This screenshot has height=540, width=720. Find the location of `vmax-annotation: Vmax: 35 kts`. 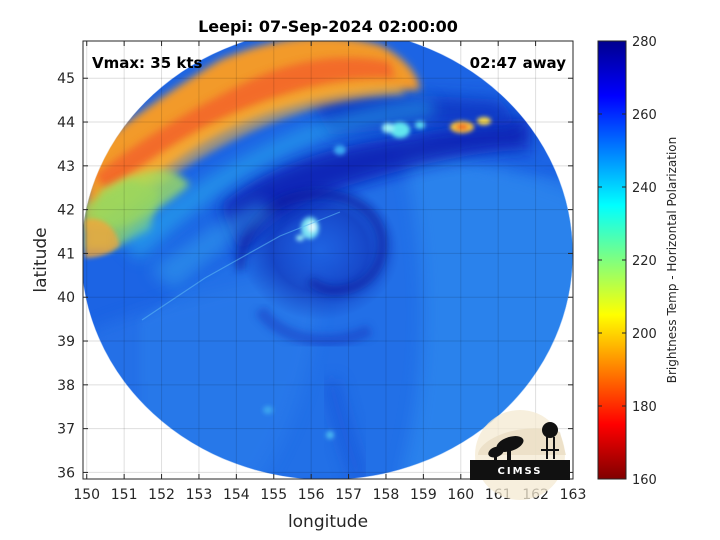

vmax-annotation: Vmax: 35 kts is located at coordinates (147, 63).